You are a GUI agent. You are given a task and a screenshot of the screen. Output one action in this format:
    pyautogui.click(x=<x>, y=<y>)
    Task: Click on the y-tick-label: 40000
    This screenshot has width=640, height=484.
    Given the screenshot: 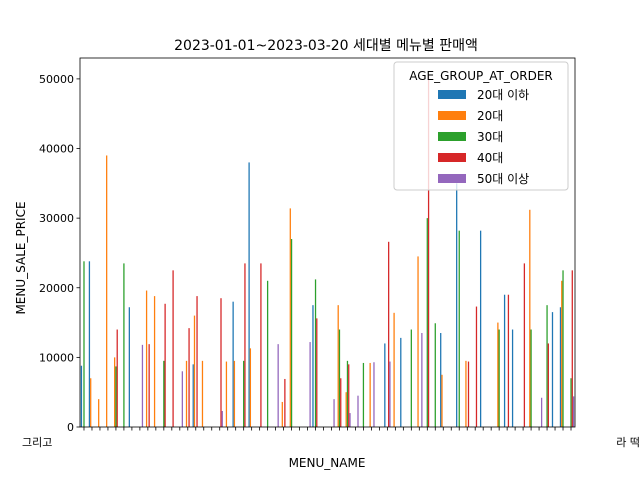 What is the action you would take?
    pyautogui.click(x=56, y=149)
    